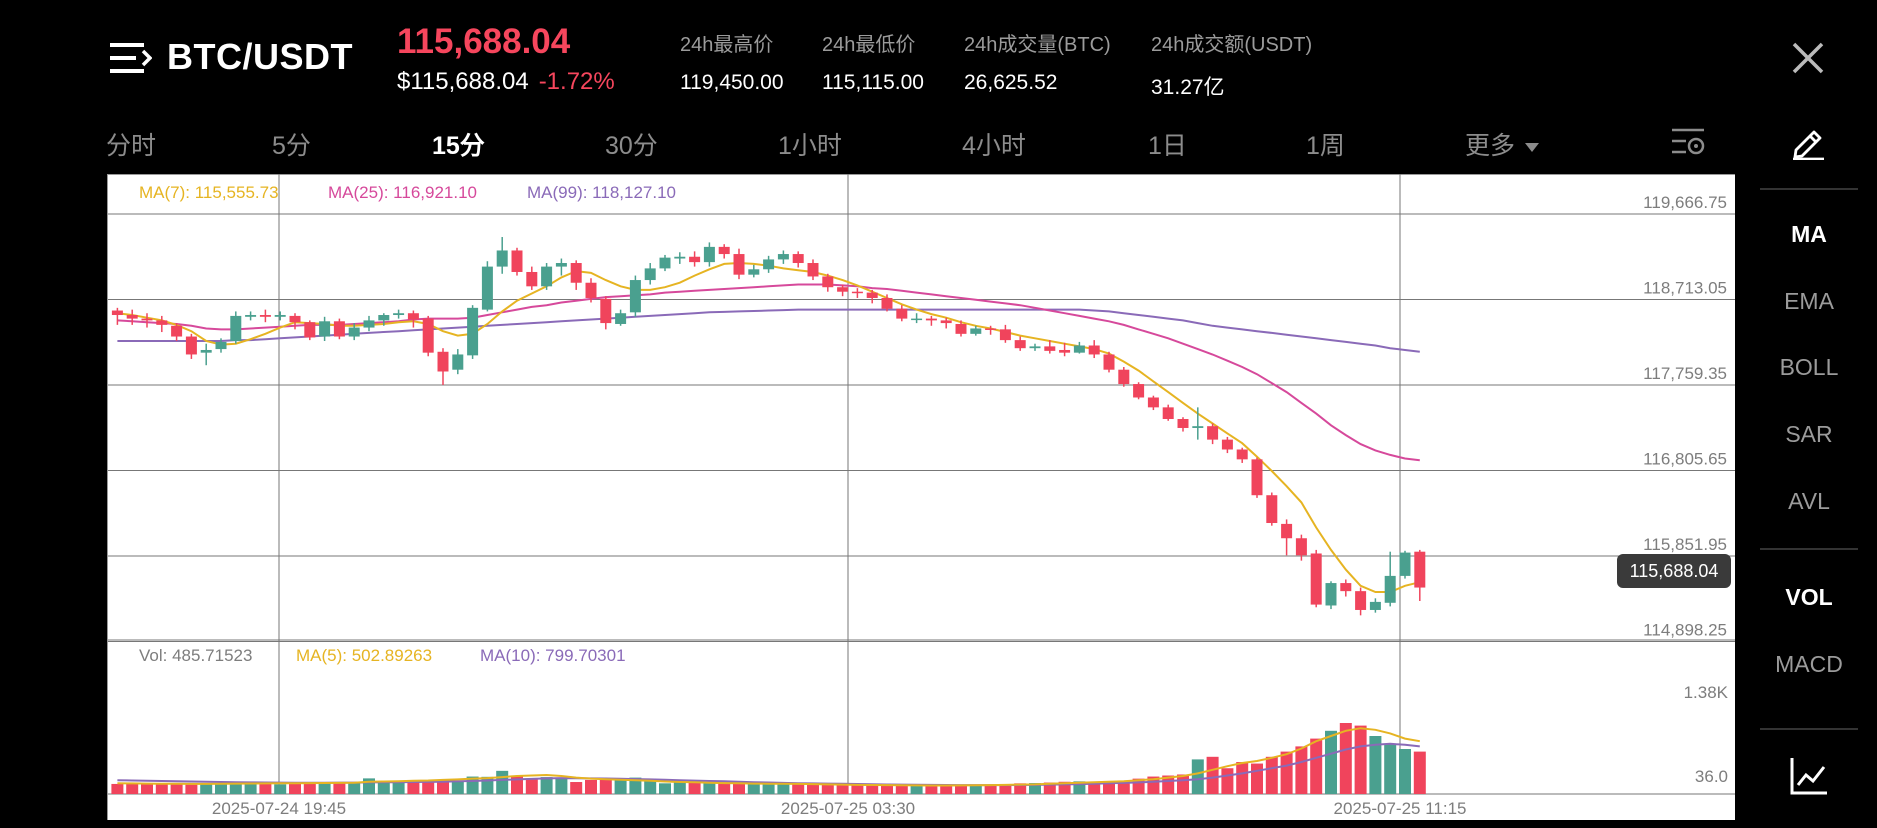 This screenshot has width=1877, height=828. What do you see at coordinates (1809, 367) in the screenshot?
I see `indicator-boll: BOLL` at bounding box center [1809, 367].